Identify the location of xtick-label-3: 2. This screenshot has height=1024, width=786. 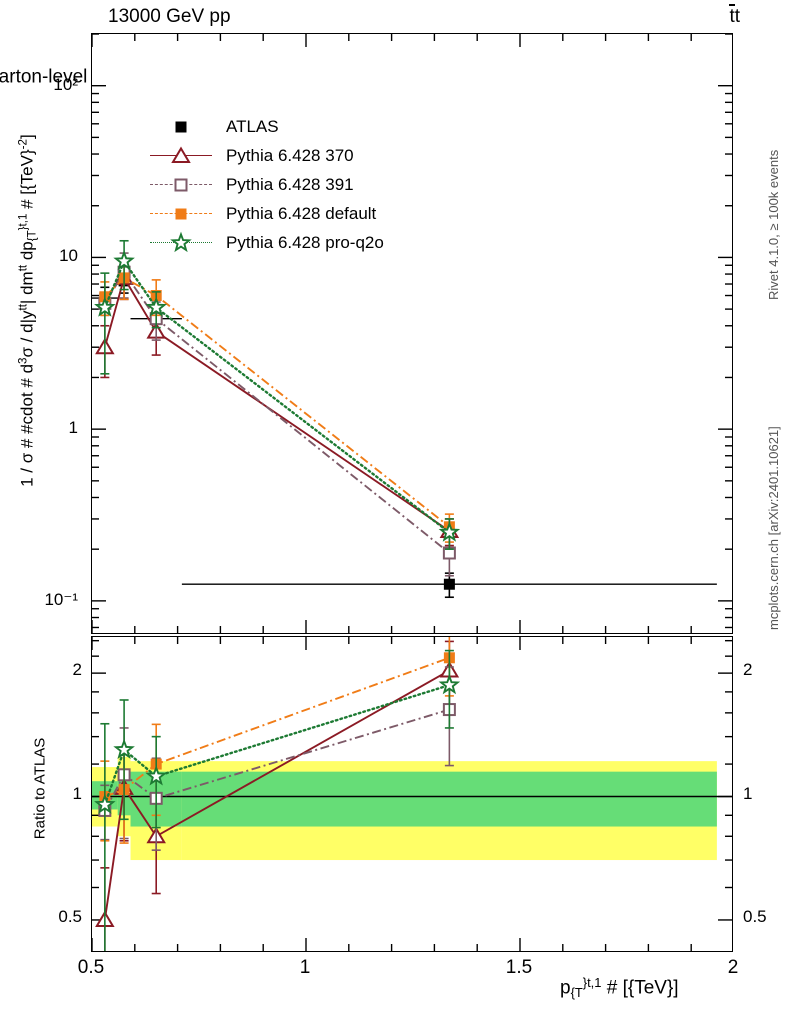
(733, 967).